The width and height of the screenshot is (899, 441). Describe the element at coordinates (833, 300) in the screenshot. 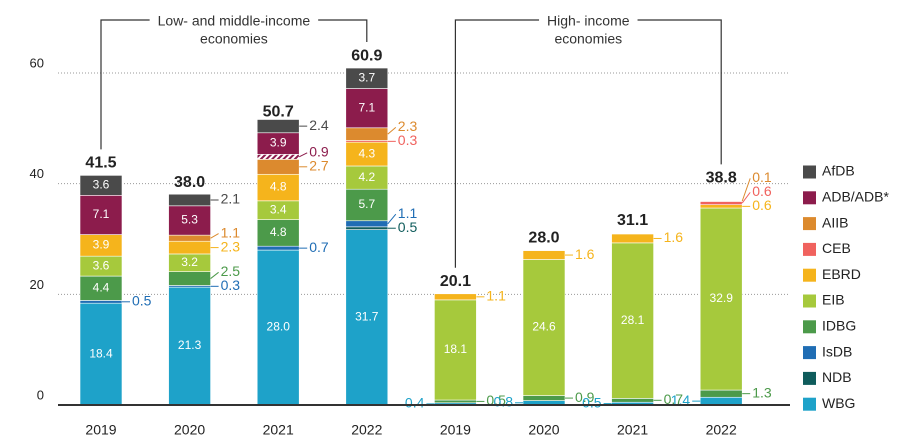

I see `legend-label: EIB` at that location.